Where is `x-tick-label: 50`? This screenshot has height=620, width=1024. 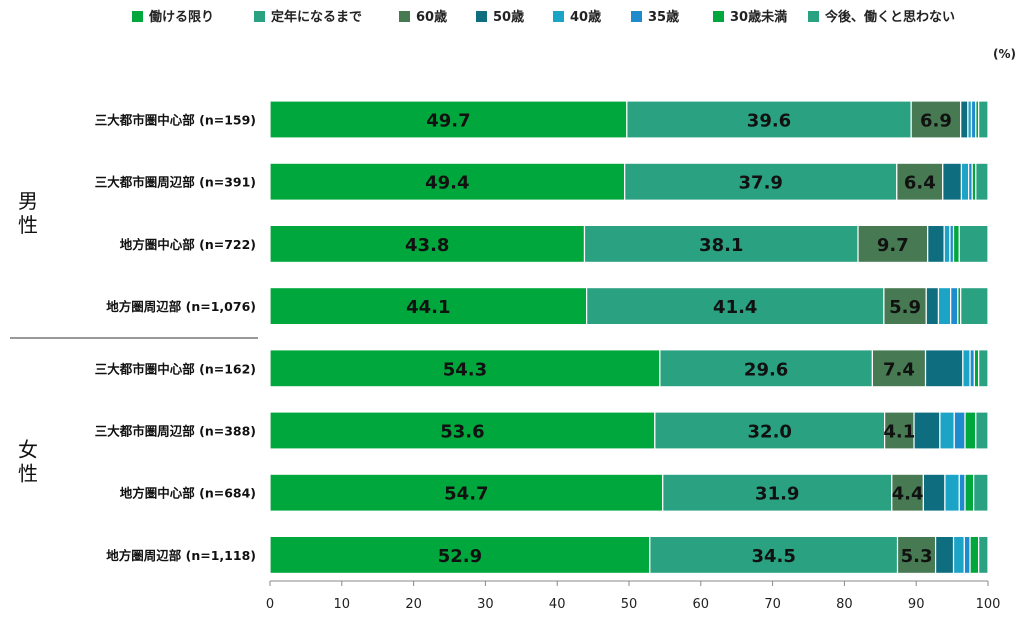 x-tick-label: 50 is located at coordinates (629, 604).